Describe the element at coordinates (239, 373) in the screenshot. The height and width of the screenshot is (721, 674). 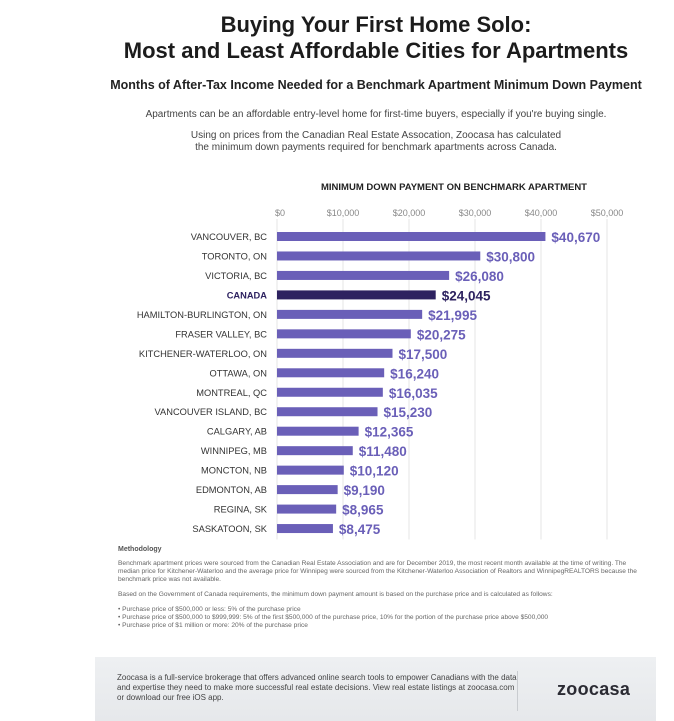
I see `category-label: OTTAWA, ON` at that location.